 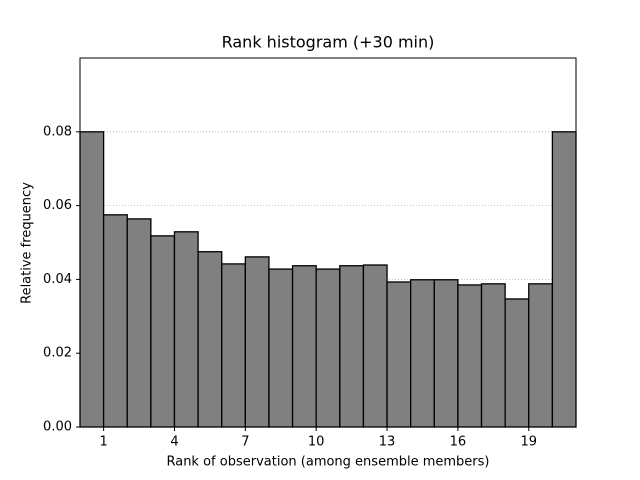 I want to click on y-axis-label: Relative frequency, so click(x=27, y=243).